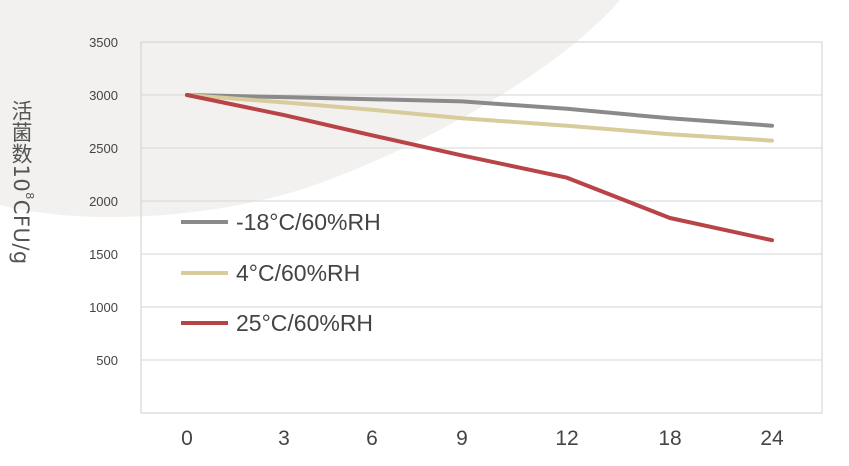  I want to click on y-tick-label: 3500, so click(103, 42).